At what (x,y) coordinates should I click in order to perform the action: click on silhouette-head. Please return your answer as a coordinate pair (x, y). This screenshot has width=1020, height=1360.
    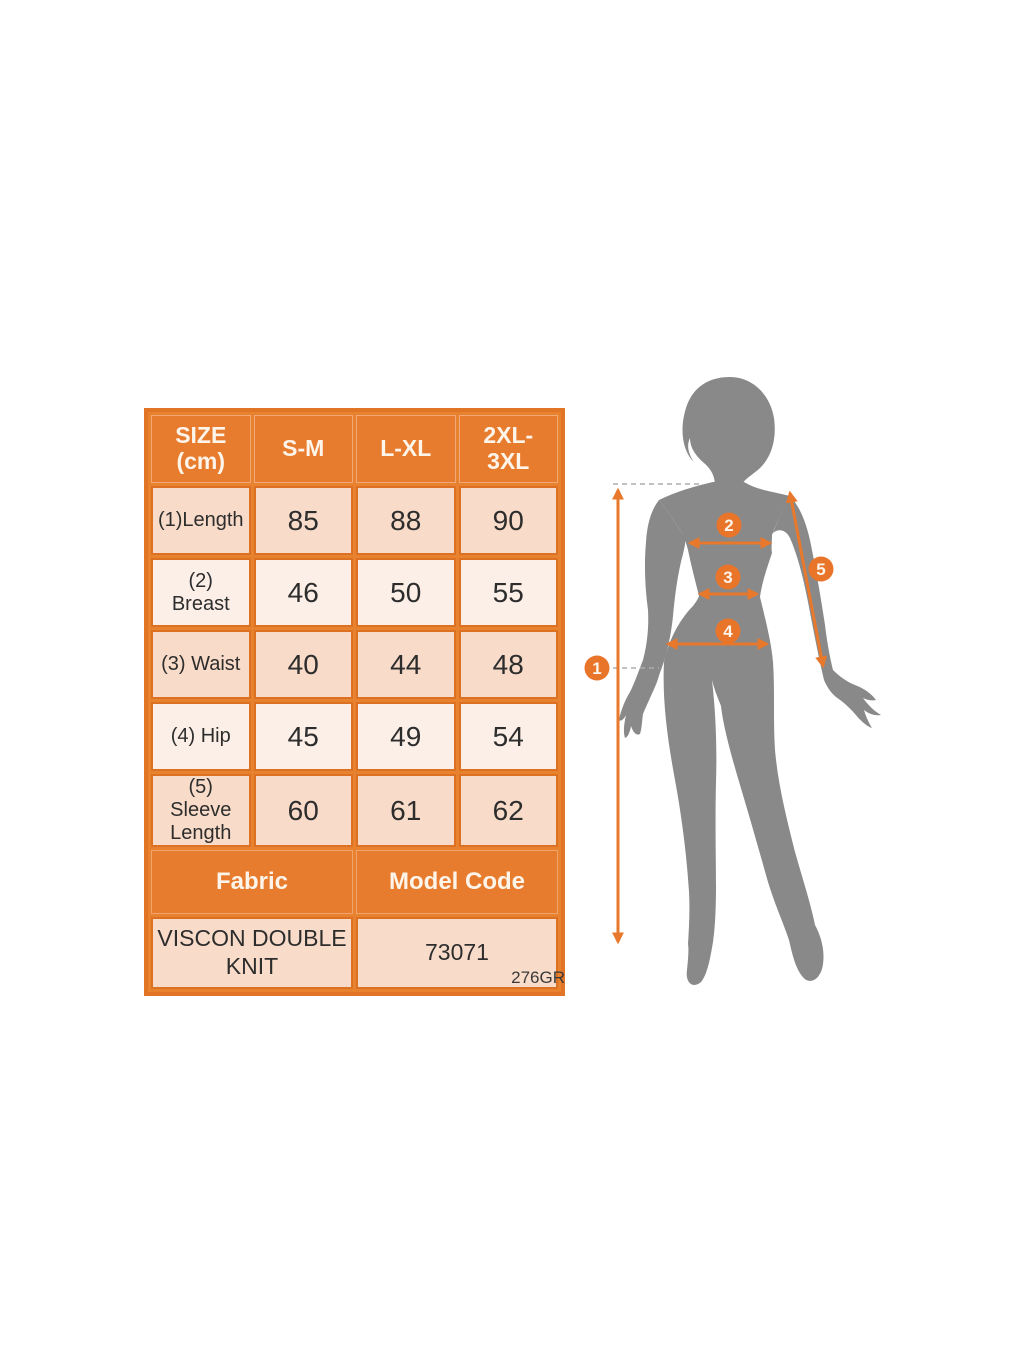
    Looking at the image, I should click on (728, 431).